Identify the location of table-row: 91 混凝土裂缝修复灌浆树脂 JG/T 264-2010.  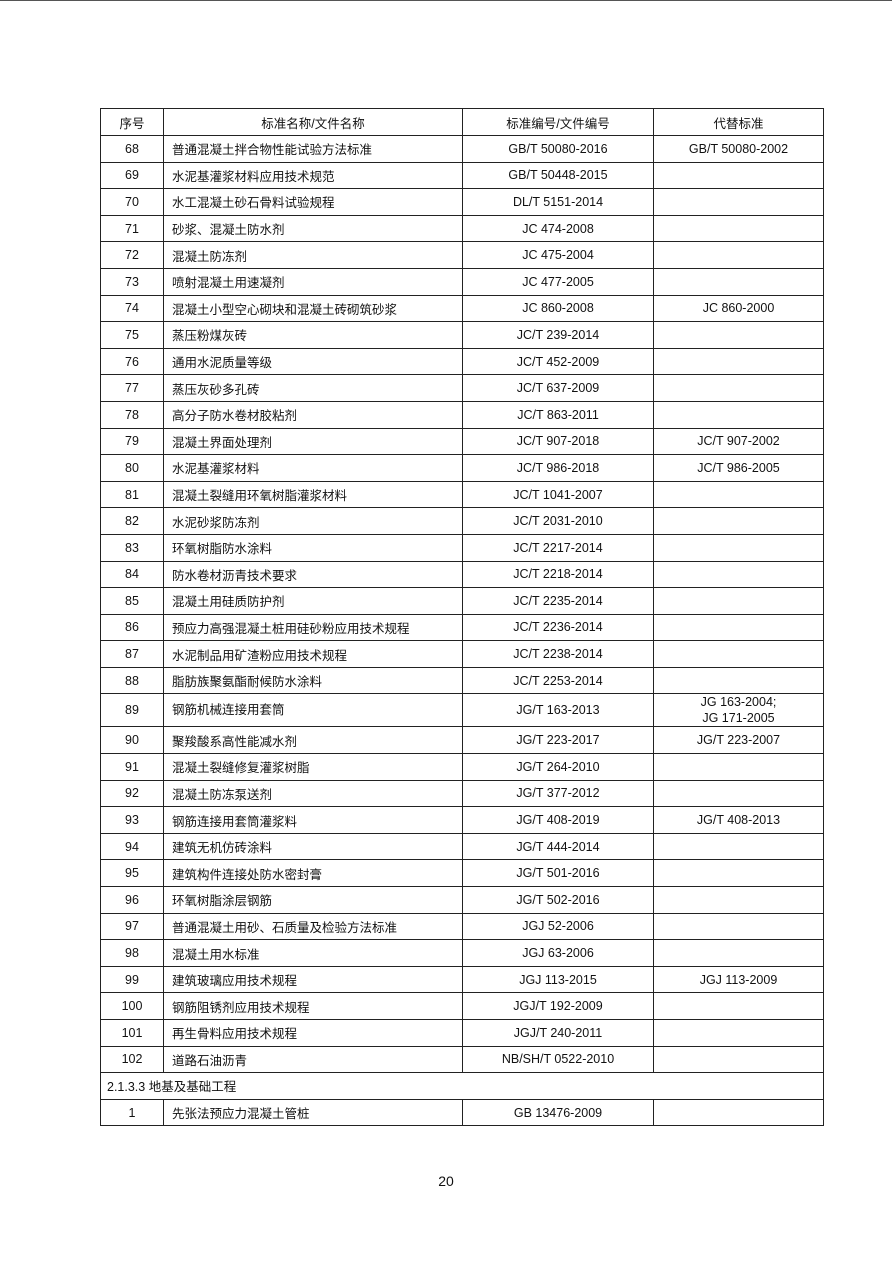
(462, 767).